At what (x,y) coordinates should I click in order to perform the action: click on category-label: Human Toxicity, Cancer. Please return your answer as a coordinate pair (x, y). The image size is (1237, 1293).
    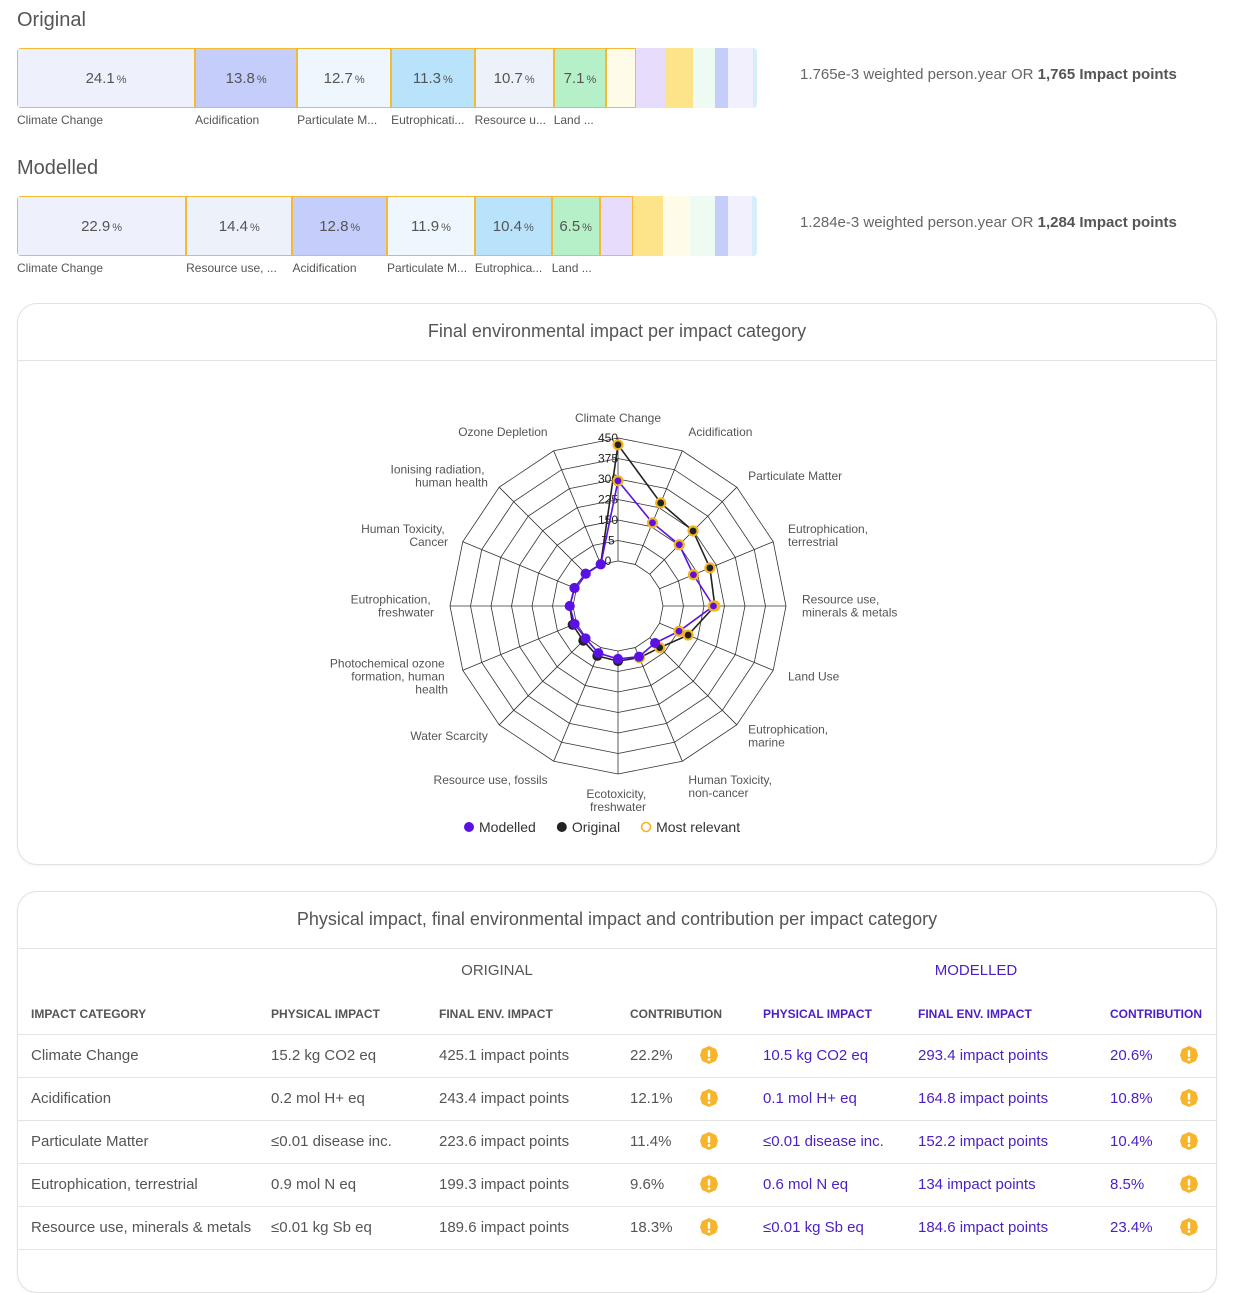
    Looking at the image, I should click on (404, 535).